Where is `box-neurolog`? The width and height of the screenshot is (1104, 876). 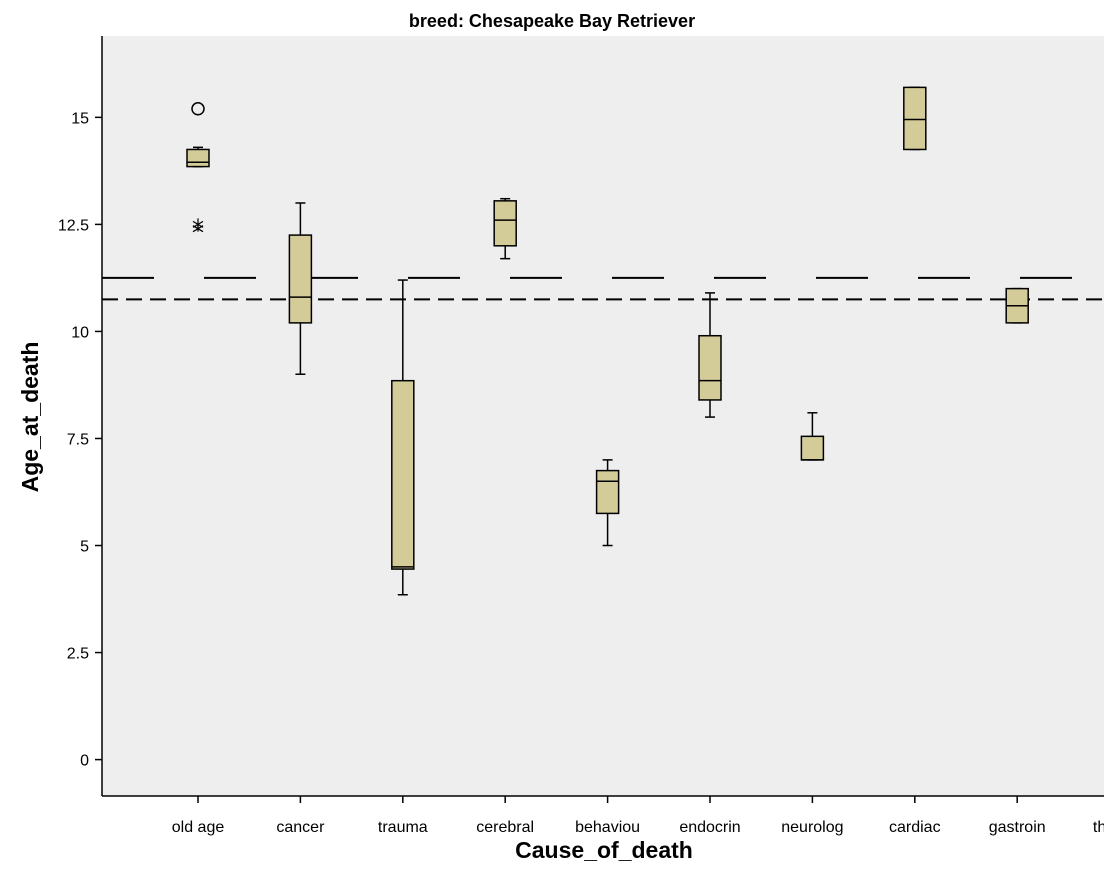 box-neurolog is located at coordinates (812, 436).